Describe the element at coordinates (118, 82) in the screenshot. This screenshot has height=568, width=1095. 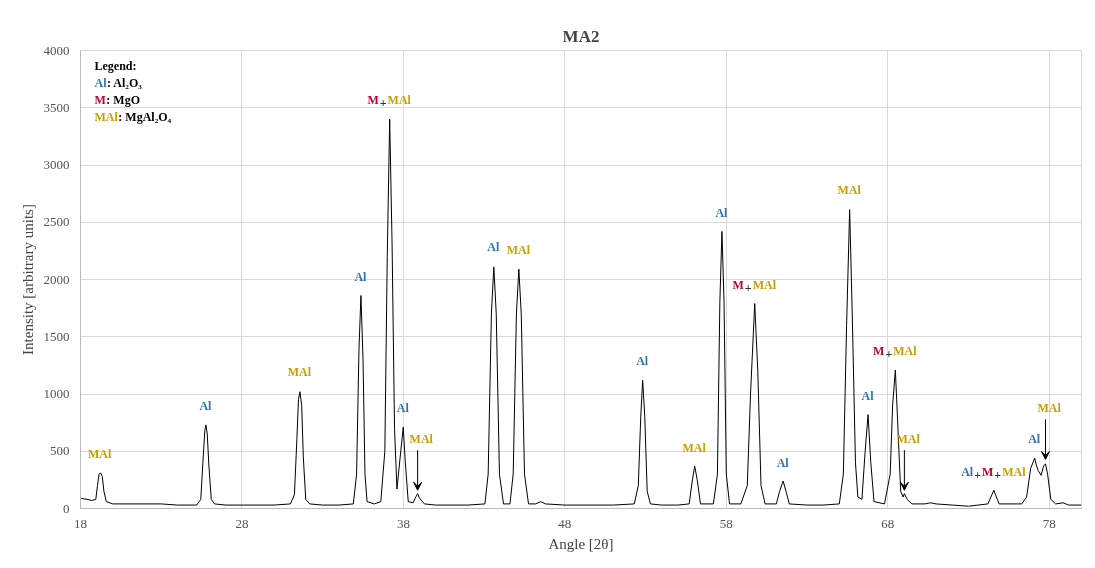
I see `annotation: Al: Al₂O₃` at that location.